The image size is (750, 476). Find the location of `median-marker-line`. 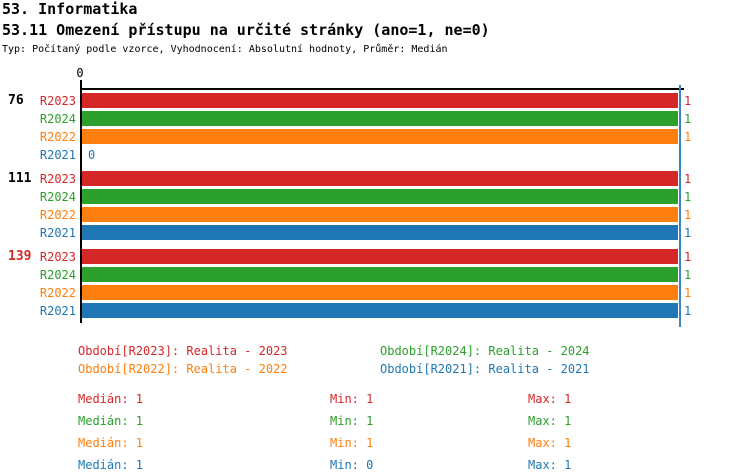

median-marker-line is located at coordinates (680, 206).